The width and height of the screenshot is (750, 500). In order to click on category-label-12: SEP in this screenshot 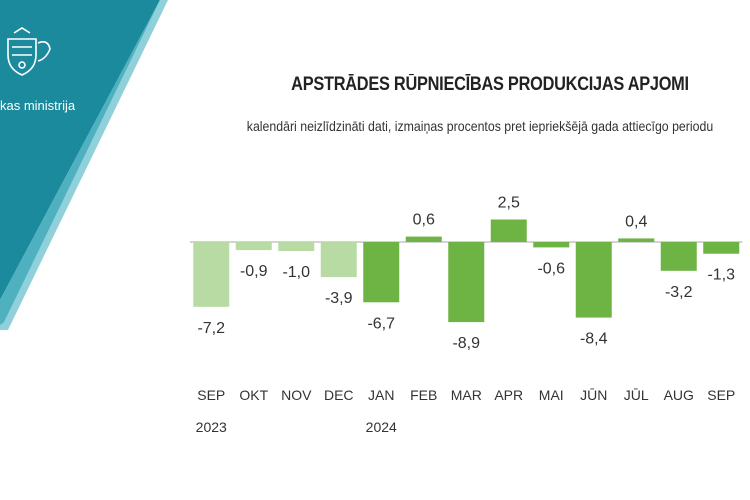, I will do `click(721, 395)`.